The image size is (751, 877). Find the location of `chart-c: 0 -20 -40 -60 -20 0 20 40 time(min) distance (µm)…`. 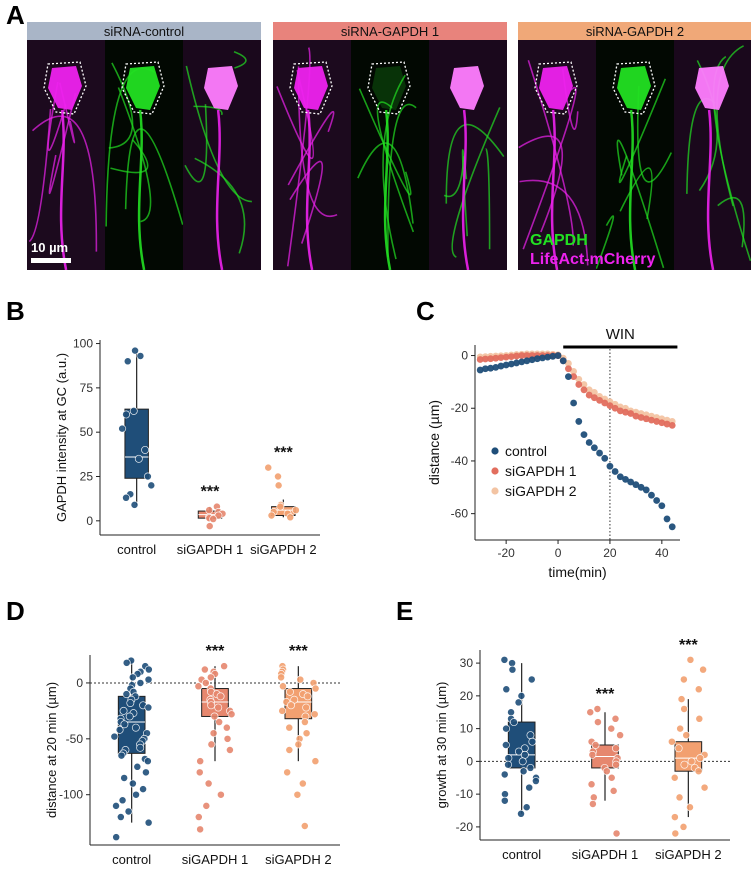

chart-c: 0 -20 -40 -60 -20 0 20 40 time(min) distance (µm)… is located at coordinates (553, 453).